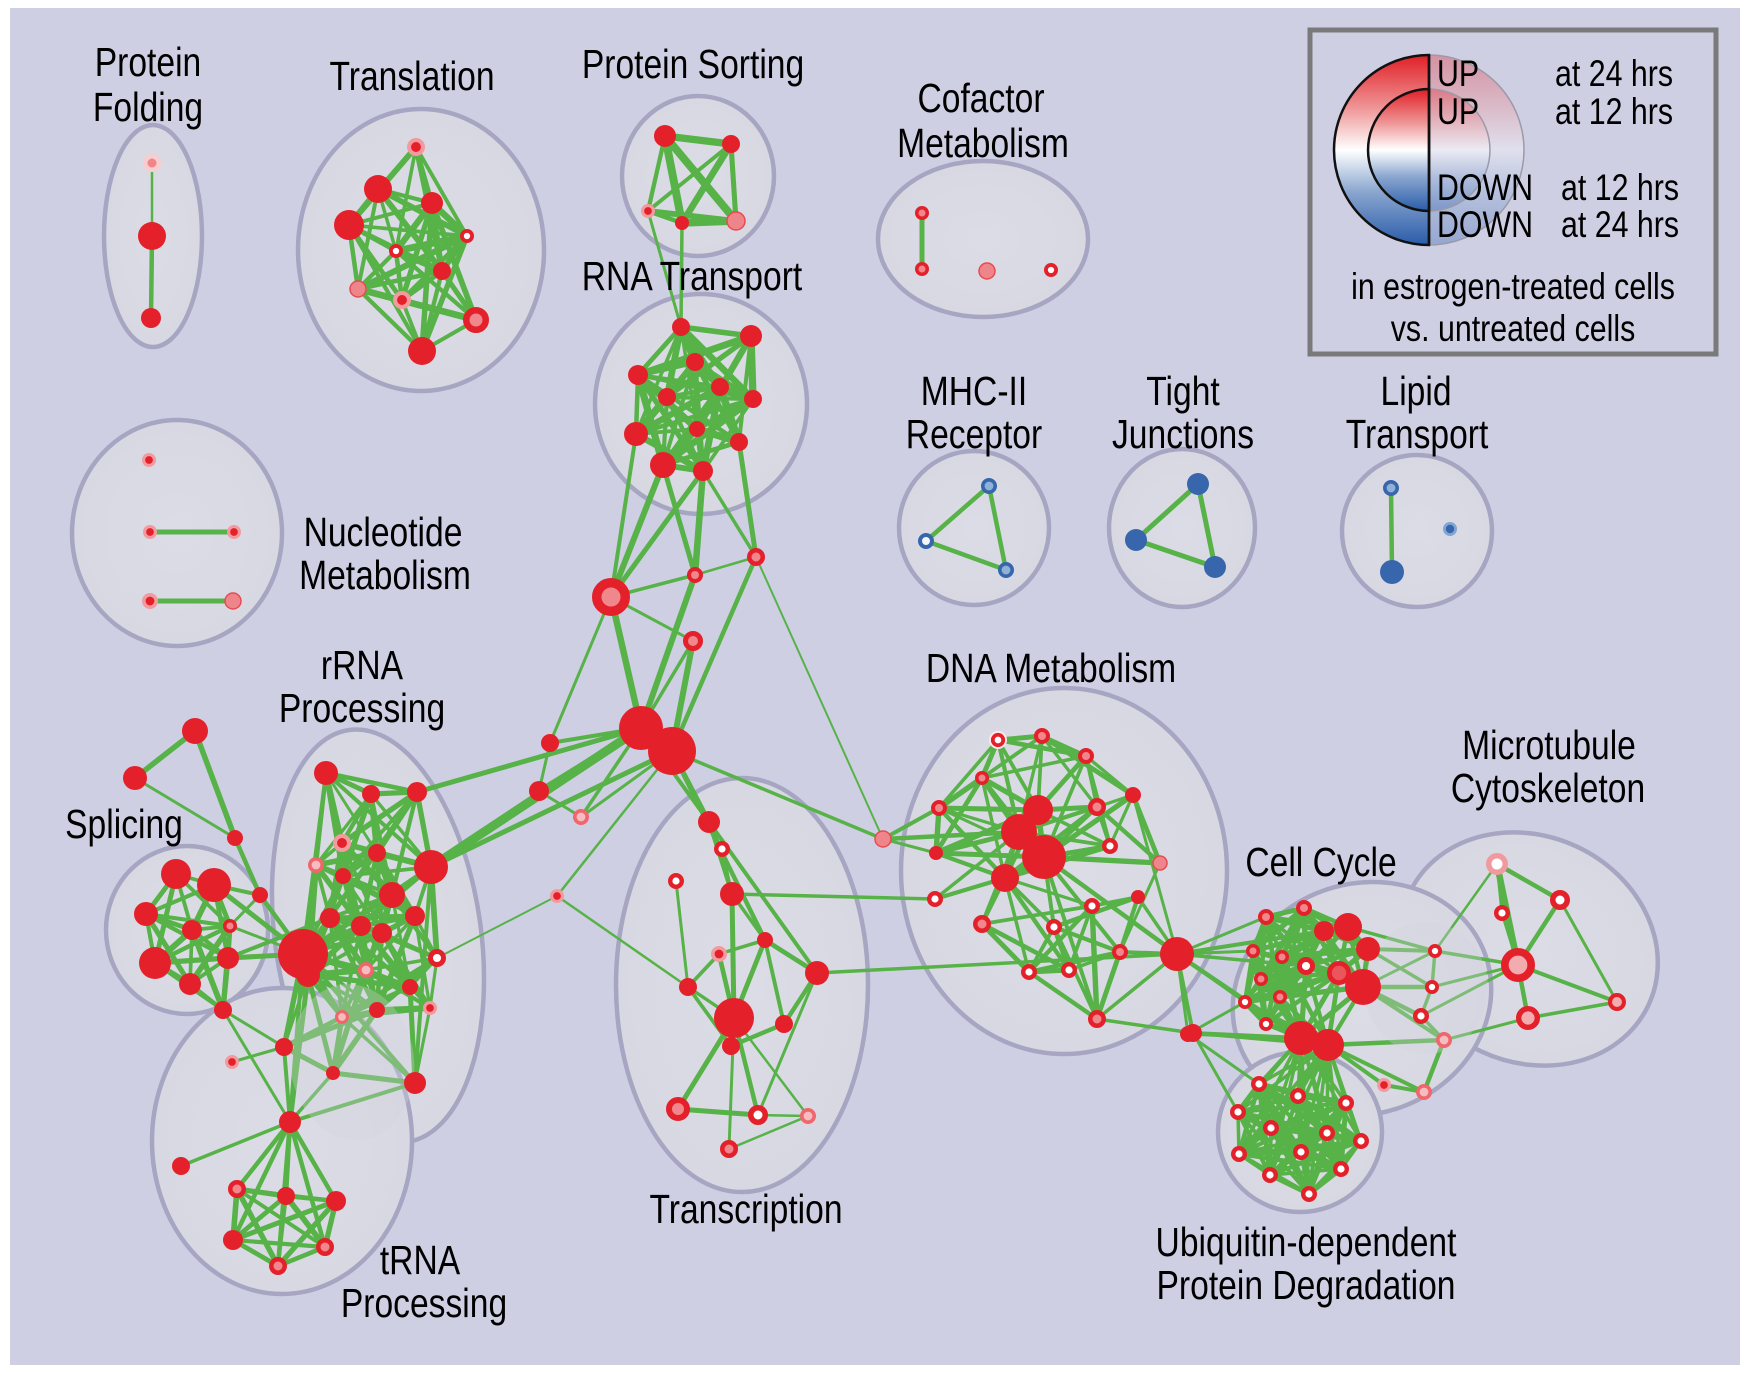  Describe the element at coordinates (124, 824) in the screenshot. I see `svg-text: Splicing` at that location.